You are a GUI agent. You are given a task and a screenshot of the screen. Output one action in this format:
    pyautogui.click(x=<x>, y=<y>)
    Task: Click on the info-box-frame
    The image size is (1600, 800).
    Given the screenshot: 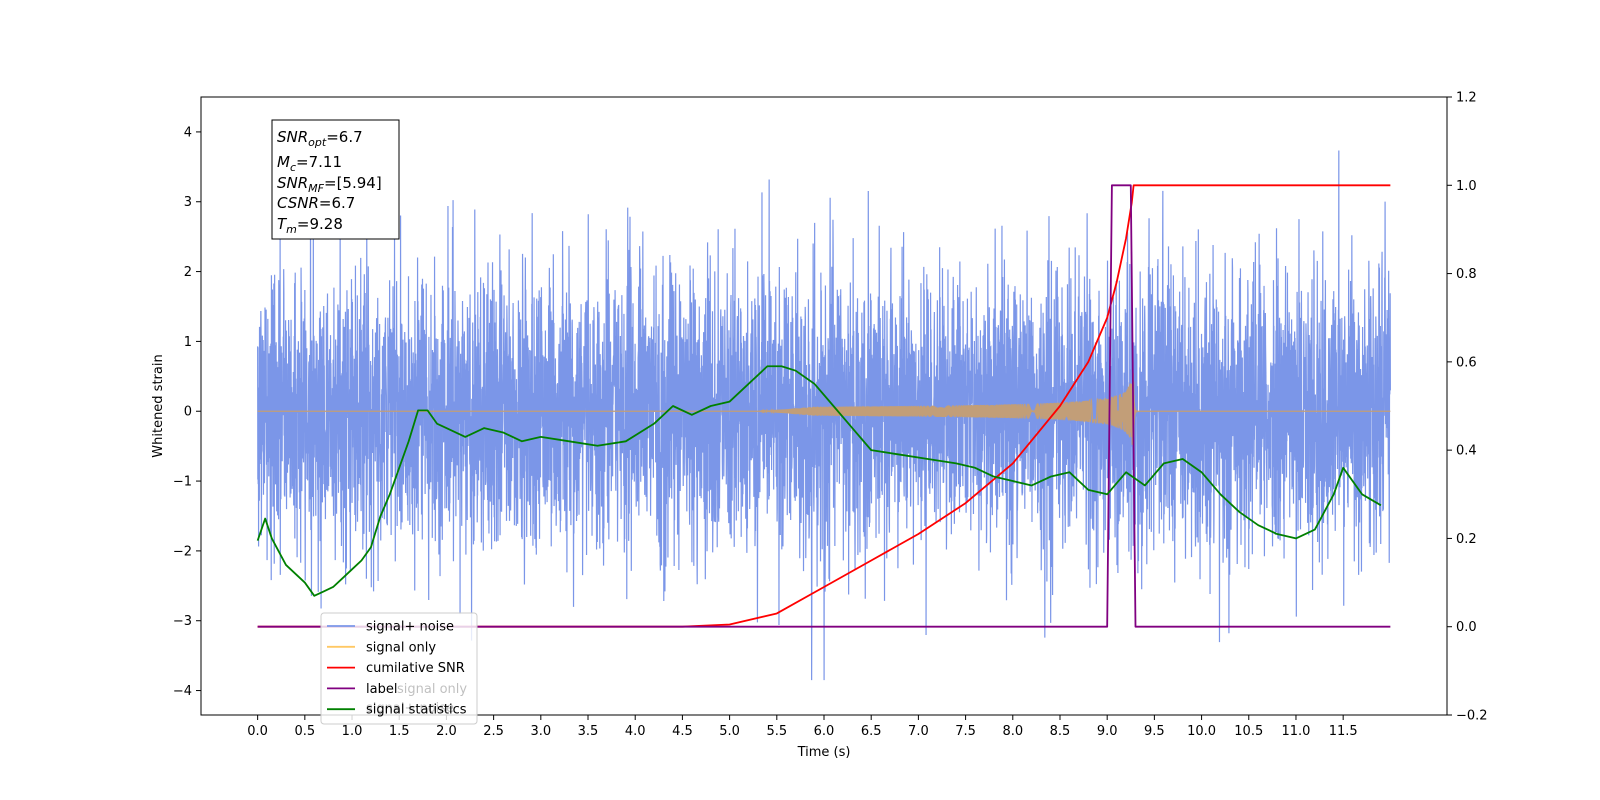 What is the action you would take?
    pyautogui.click(x=335, y=179)
    